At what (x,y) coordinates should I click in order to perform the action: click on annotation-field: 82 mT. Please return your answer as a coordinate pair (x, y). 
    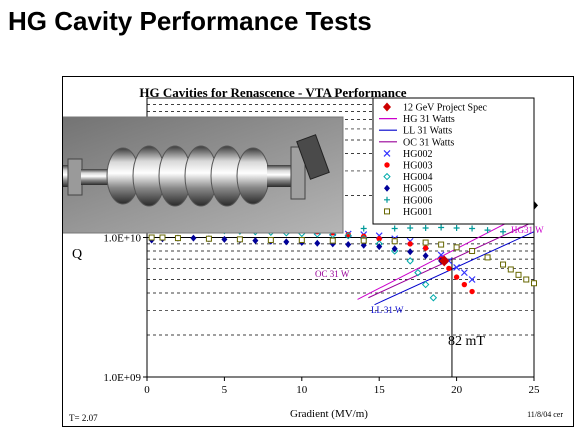
    Looking at the image, I should click on (466, 341).